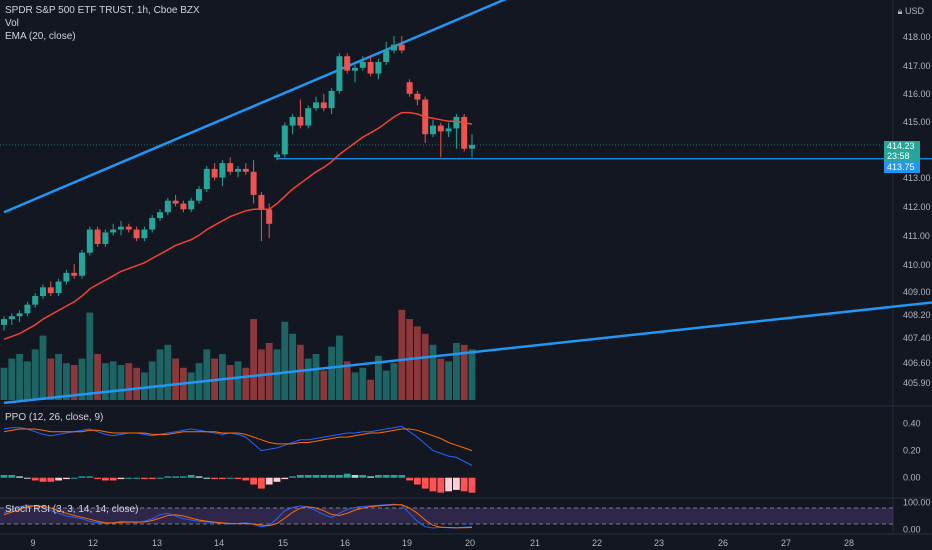  What do you see at coordinates (917, 383) in the screenshot?
I see `price-tick-label: 405.90` at bounding box center [917, 383].